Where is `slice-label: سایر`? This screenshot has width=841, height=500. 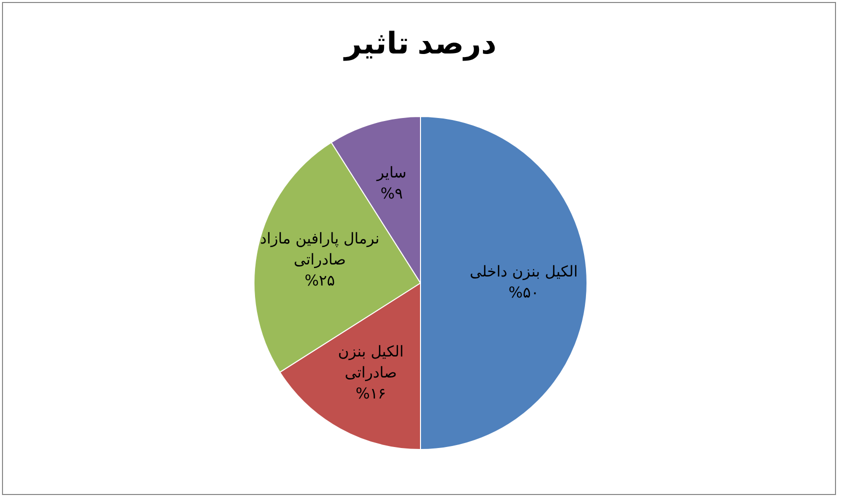
slice-label: سایر is located at coordinates (391, 172).